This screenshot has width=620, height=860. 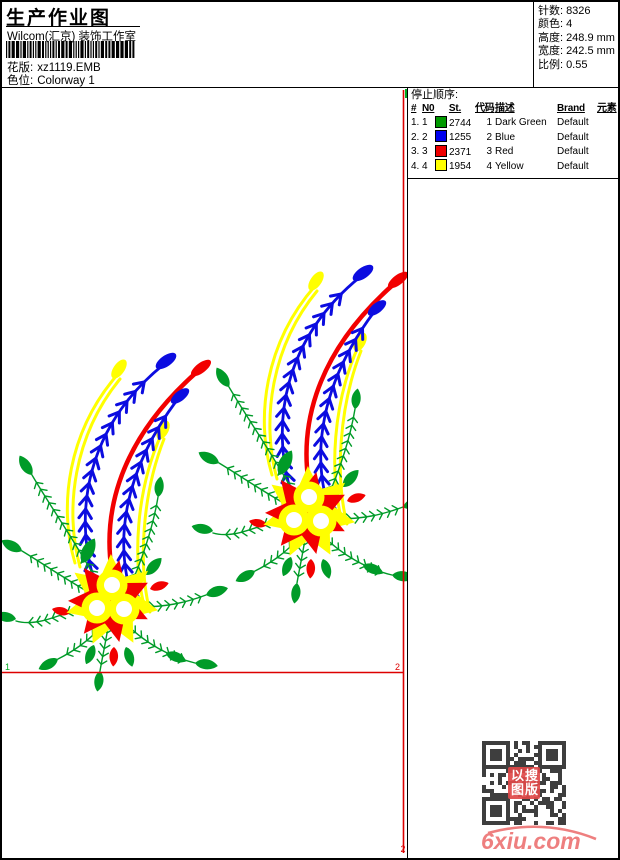 I want to click on width-row: 宽度: 242.5 mm, so click(x=576, y=51).